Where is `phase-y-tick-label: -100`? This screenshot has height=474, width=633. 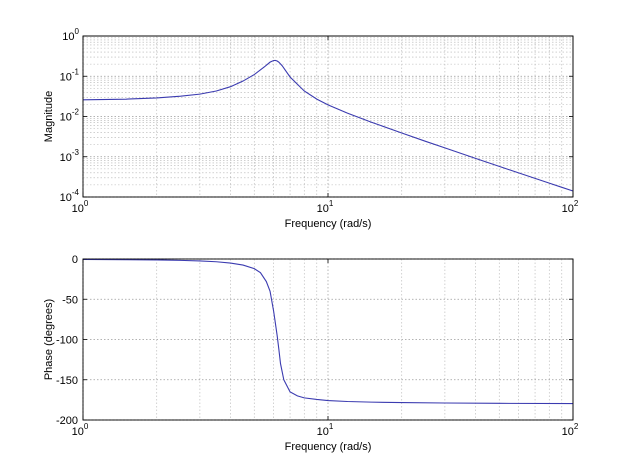 phase-y-tick-label: -100 is located at coordinates (67, 341).